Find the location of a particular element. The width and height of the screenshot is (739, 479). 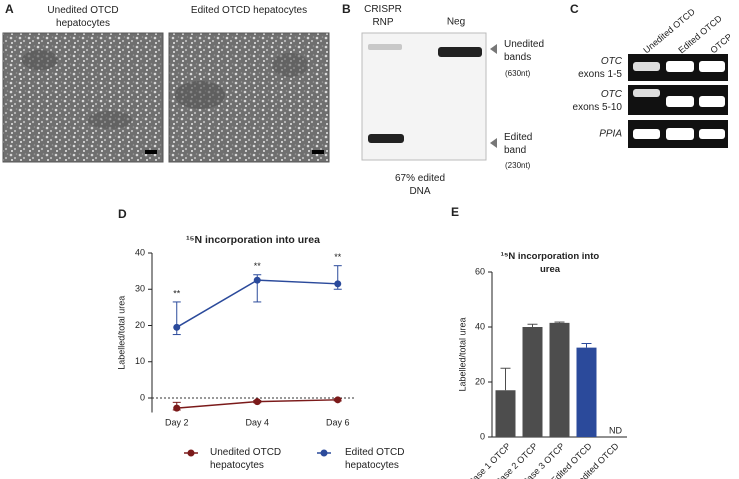

result-label: 67% edited DNA is located at coordinates (420, 185).